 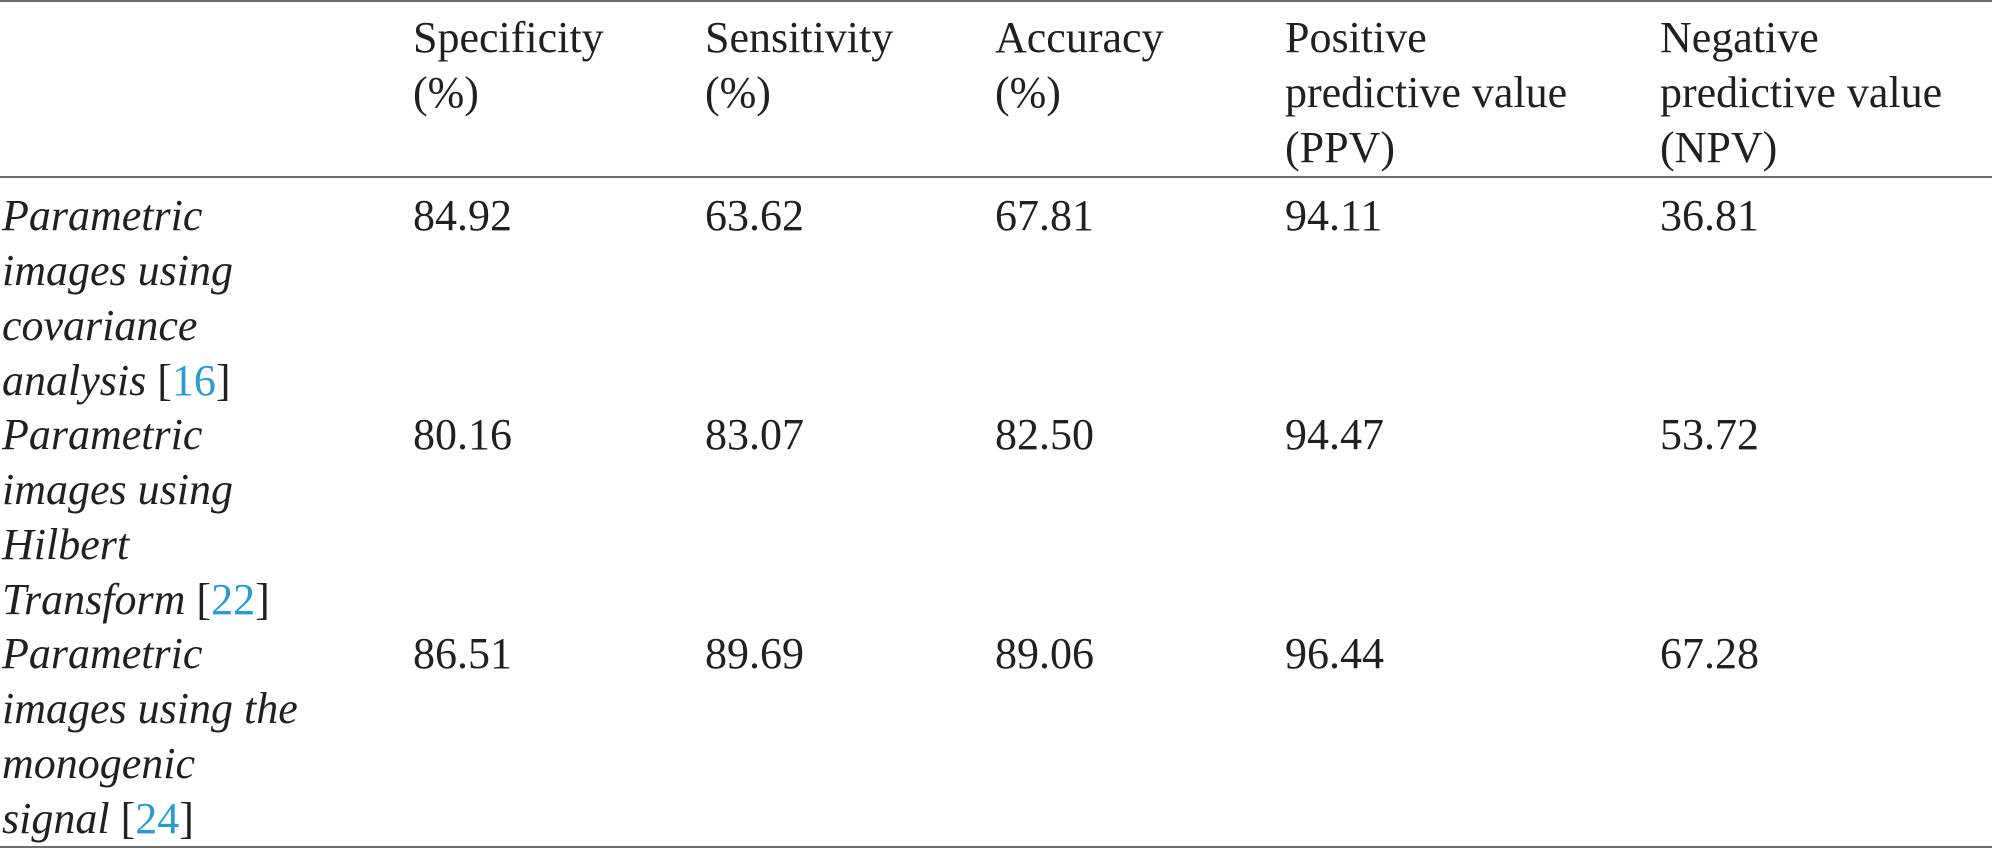 What do you see at coordinates (1739, 37) in the screenshot?
I see `header-line: Negative` at bounding box center [1739, 37].